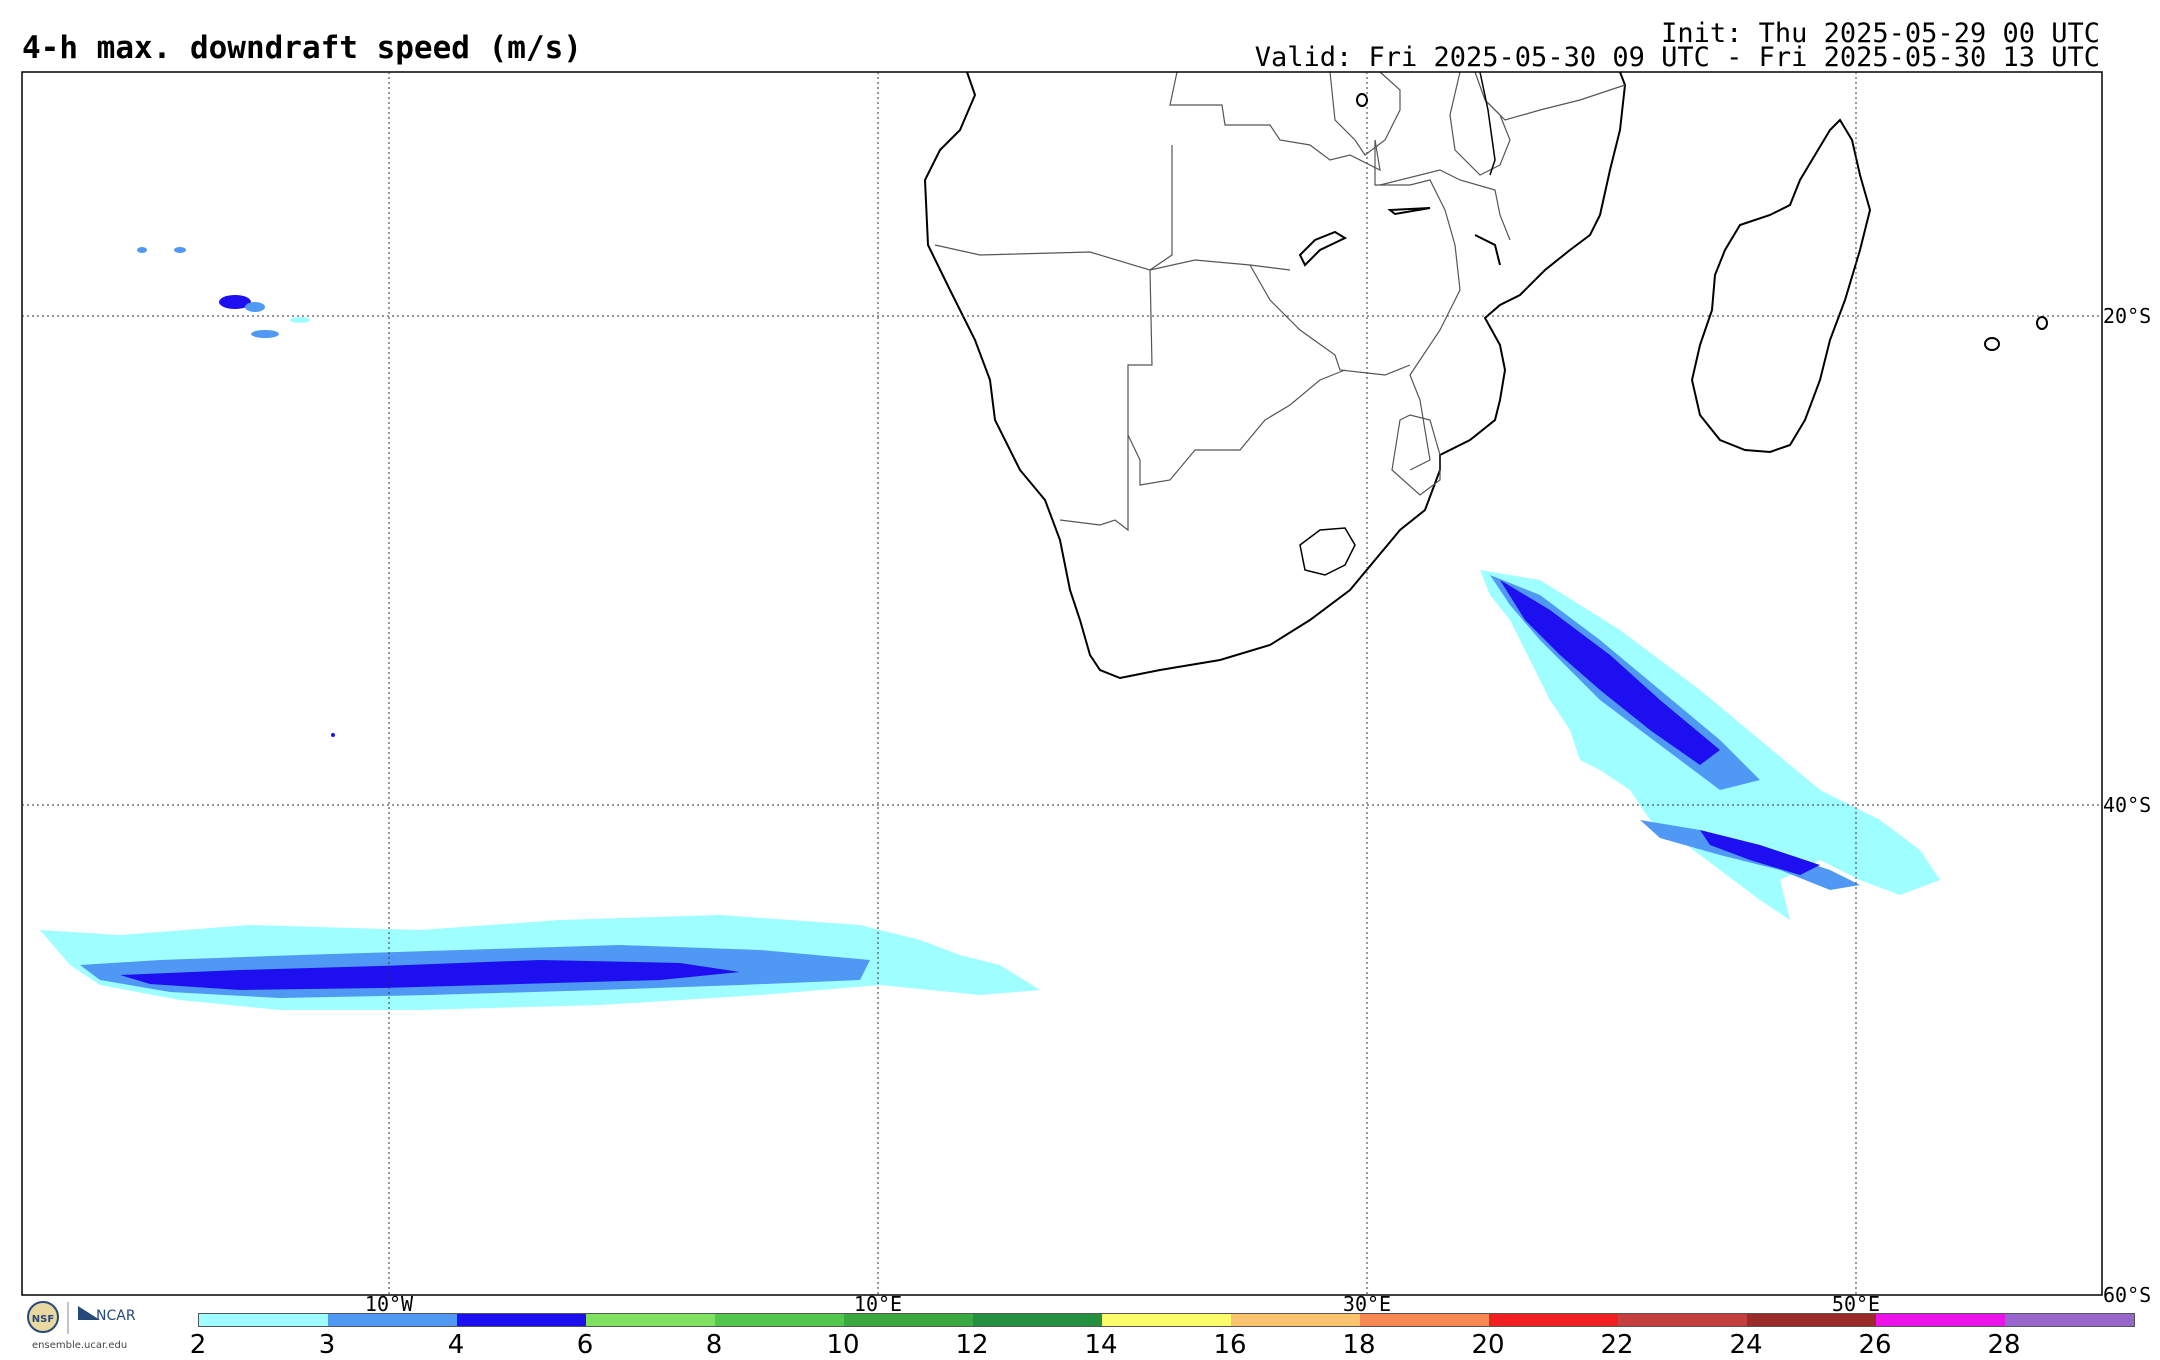  I want to click on lon-label-30e: 30°E, so click(1367, 1304).